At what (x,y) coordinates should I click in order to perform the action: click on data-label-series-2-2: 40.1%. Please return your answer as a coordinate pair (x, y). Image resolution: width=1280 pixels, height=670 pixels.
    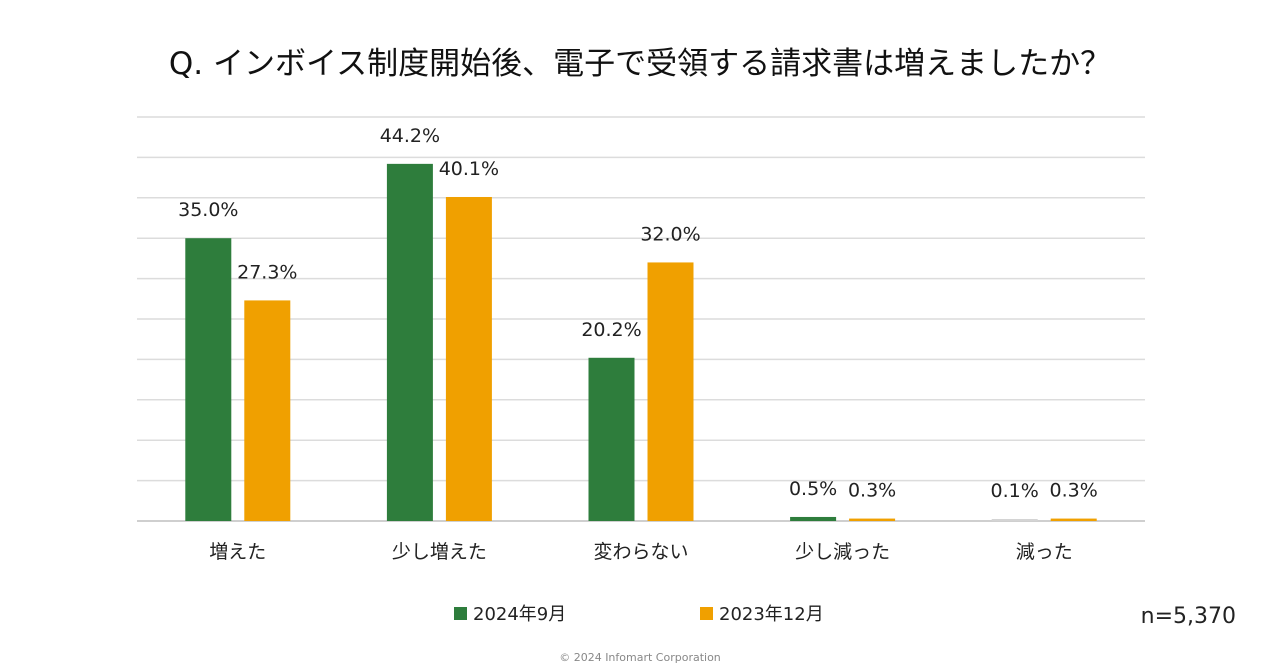
    Looking at the image, I should click on (469, 169).